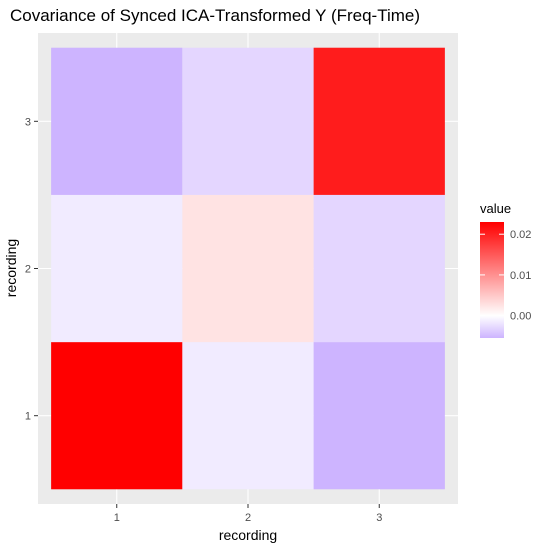 Image resolution: width=550 pixels, height=550 pixels. I want to click on y-tick-label: 1, so click(28, 417).